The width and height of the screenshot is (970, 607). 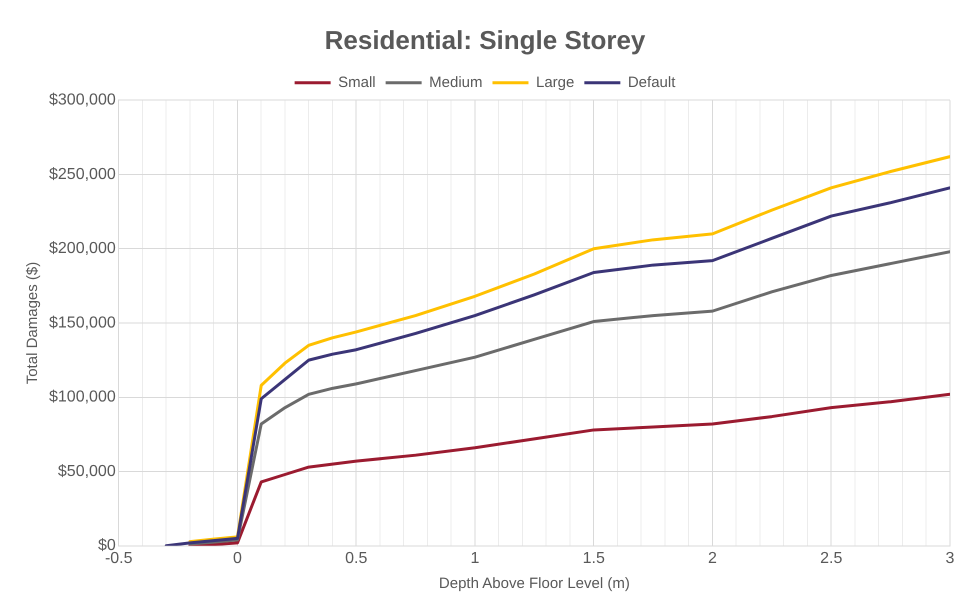 What do you see at coordinates (831, 558) in the screenshot?
I see `x-tick-label: 2.5` at bounding box center [831, 558].